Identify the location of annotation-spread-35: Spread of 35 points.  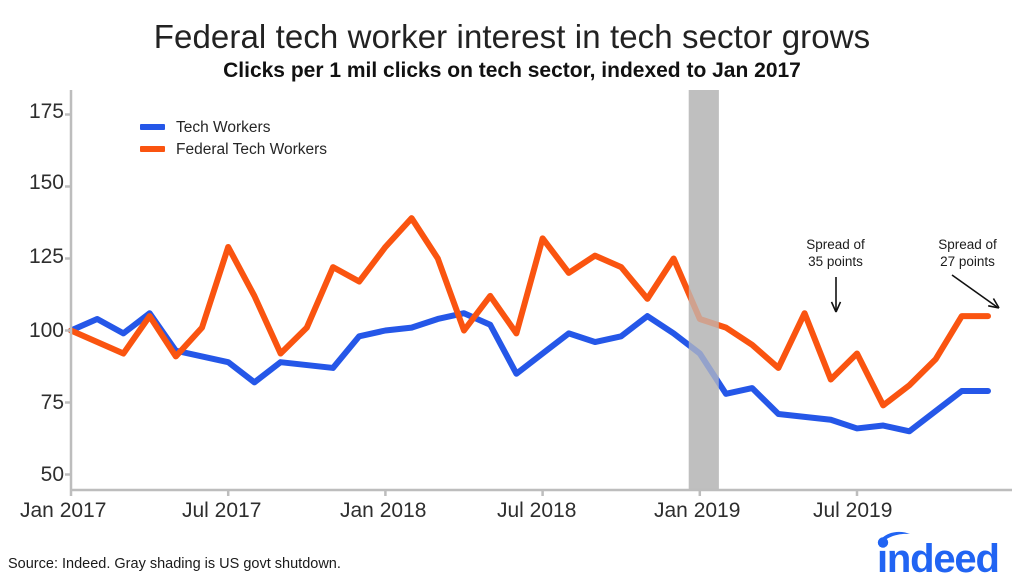
(835, 253).